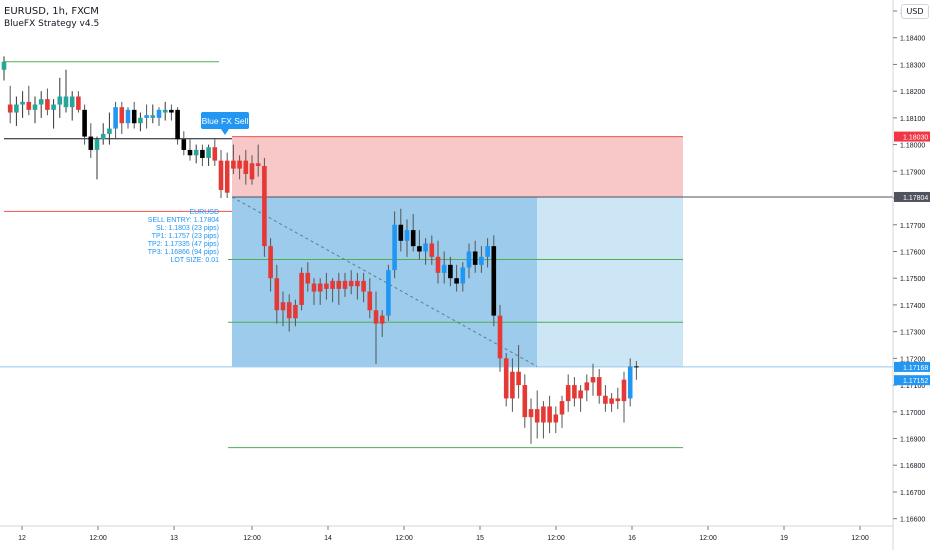  I want to click on prev-price-label-bg, so click(912, 380).